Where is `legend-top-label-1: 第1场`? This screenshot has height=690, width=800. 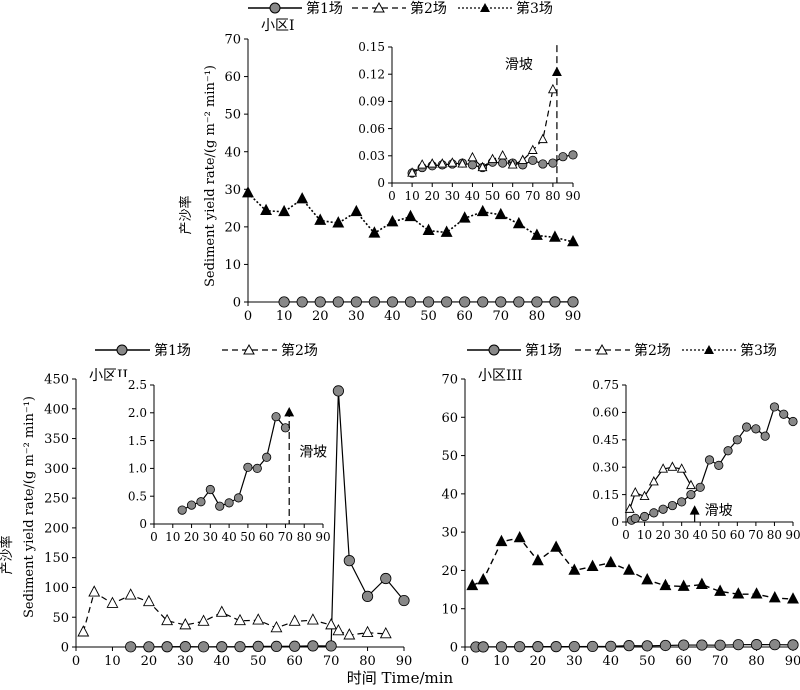
legend-top-label-1: 第1场 is located at coordinates (324, 8).